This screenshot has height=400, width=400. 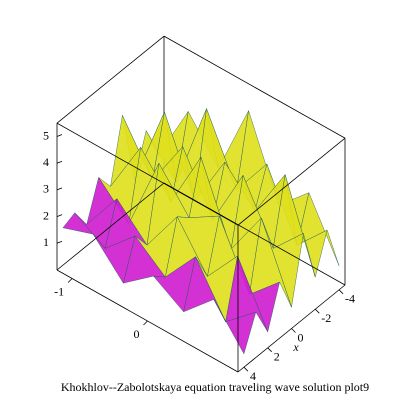 I want to click on z-tick-label: 4, so click(x=46, y=162).